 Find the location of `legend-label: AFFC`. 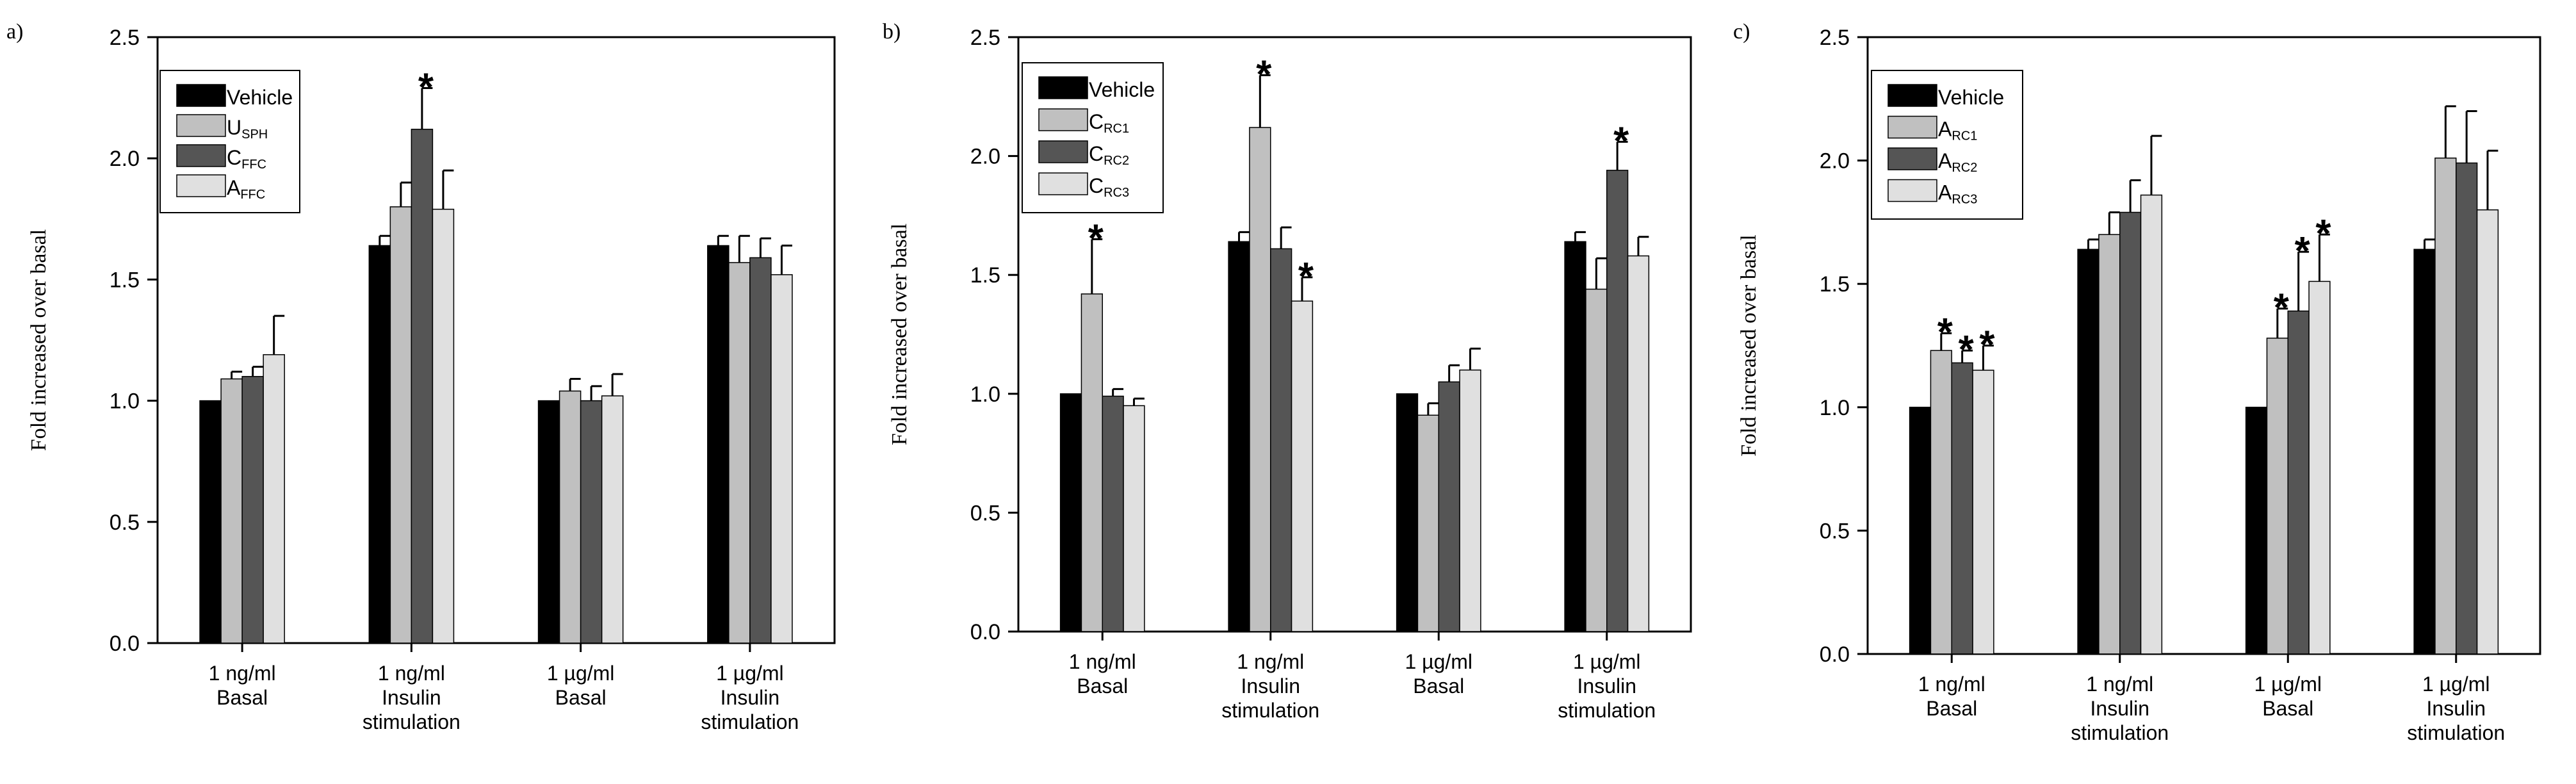

legend-label: AFFC is located at coordinates (246, 189).